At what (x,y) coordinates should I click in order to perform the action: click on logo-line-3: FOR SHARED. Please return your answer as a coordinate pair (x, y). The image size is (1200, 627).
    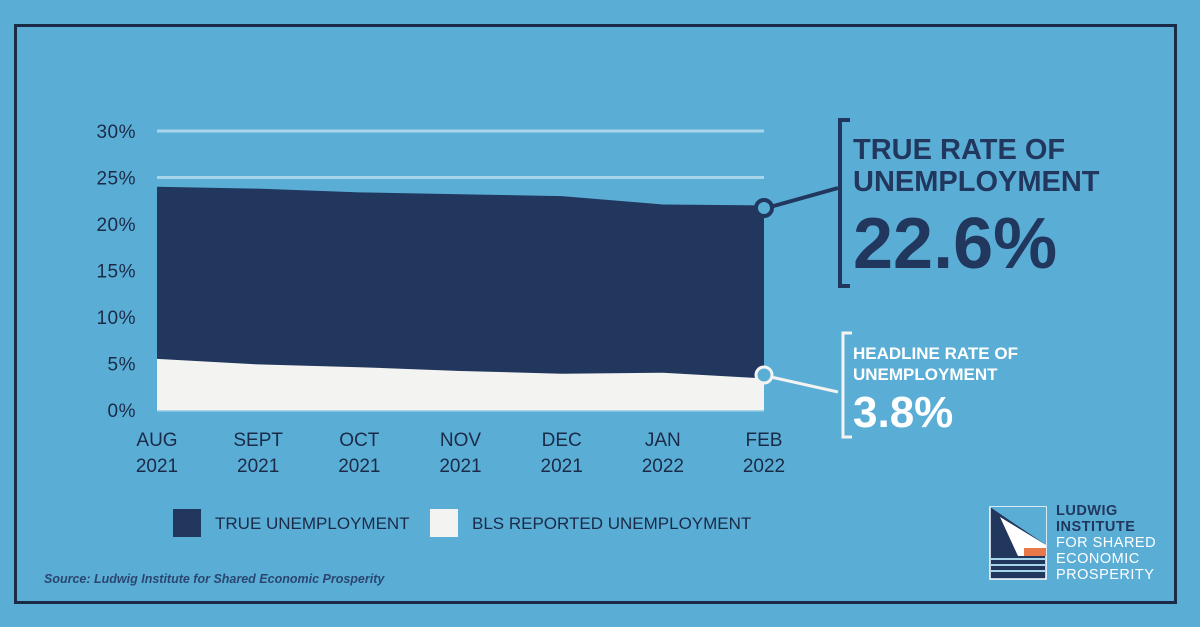
    Looking at the image, I should click on (1106, 543).